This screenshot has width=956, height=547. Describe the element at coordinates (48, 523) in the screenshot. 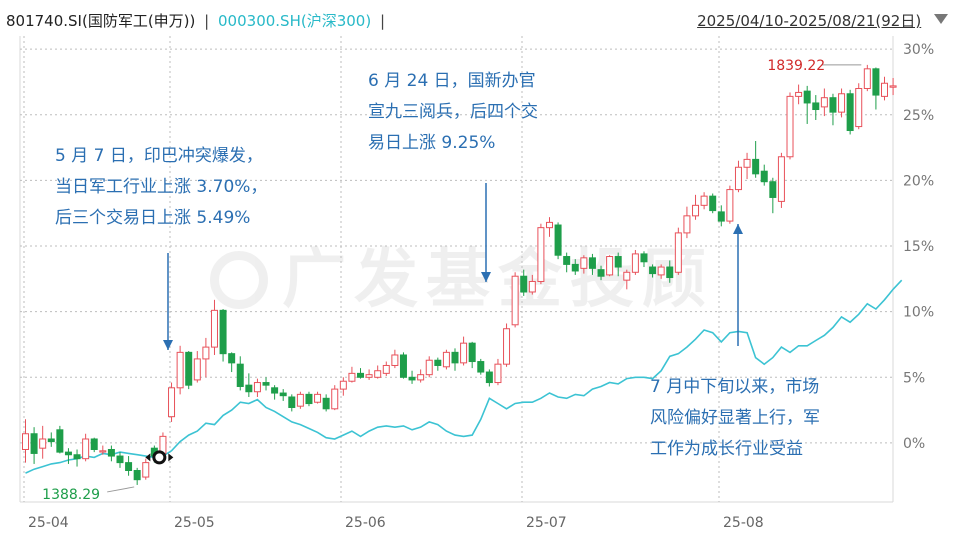

I see `x-tick-label: 25-04` at that location.